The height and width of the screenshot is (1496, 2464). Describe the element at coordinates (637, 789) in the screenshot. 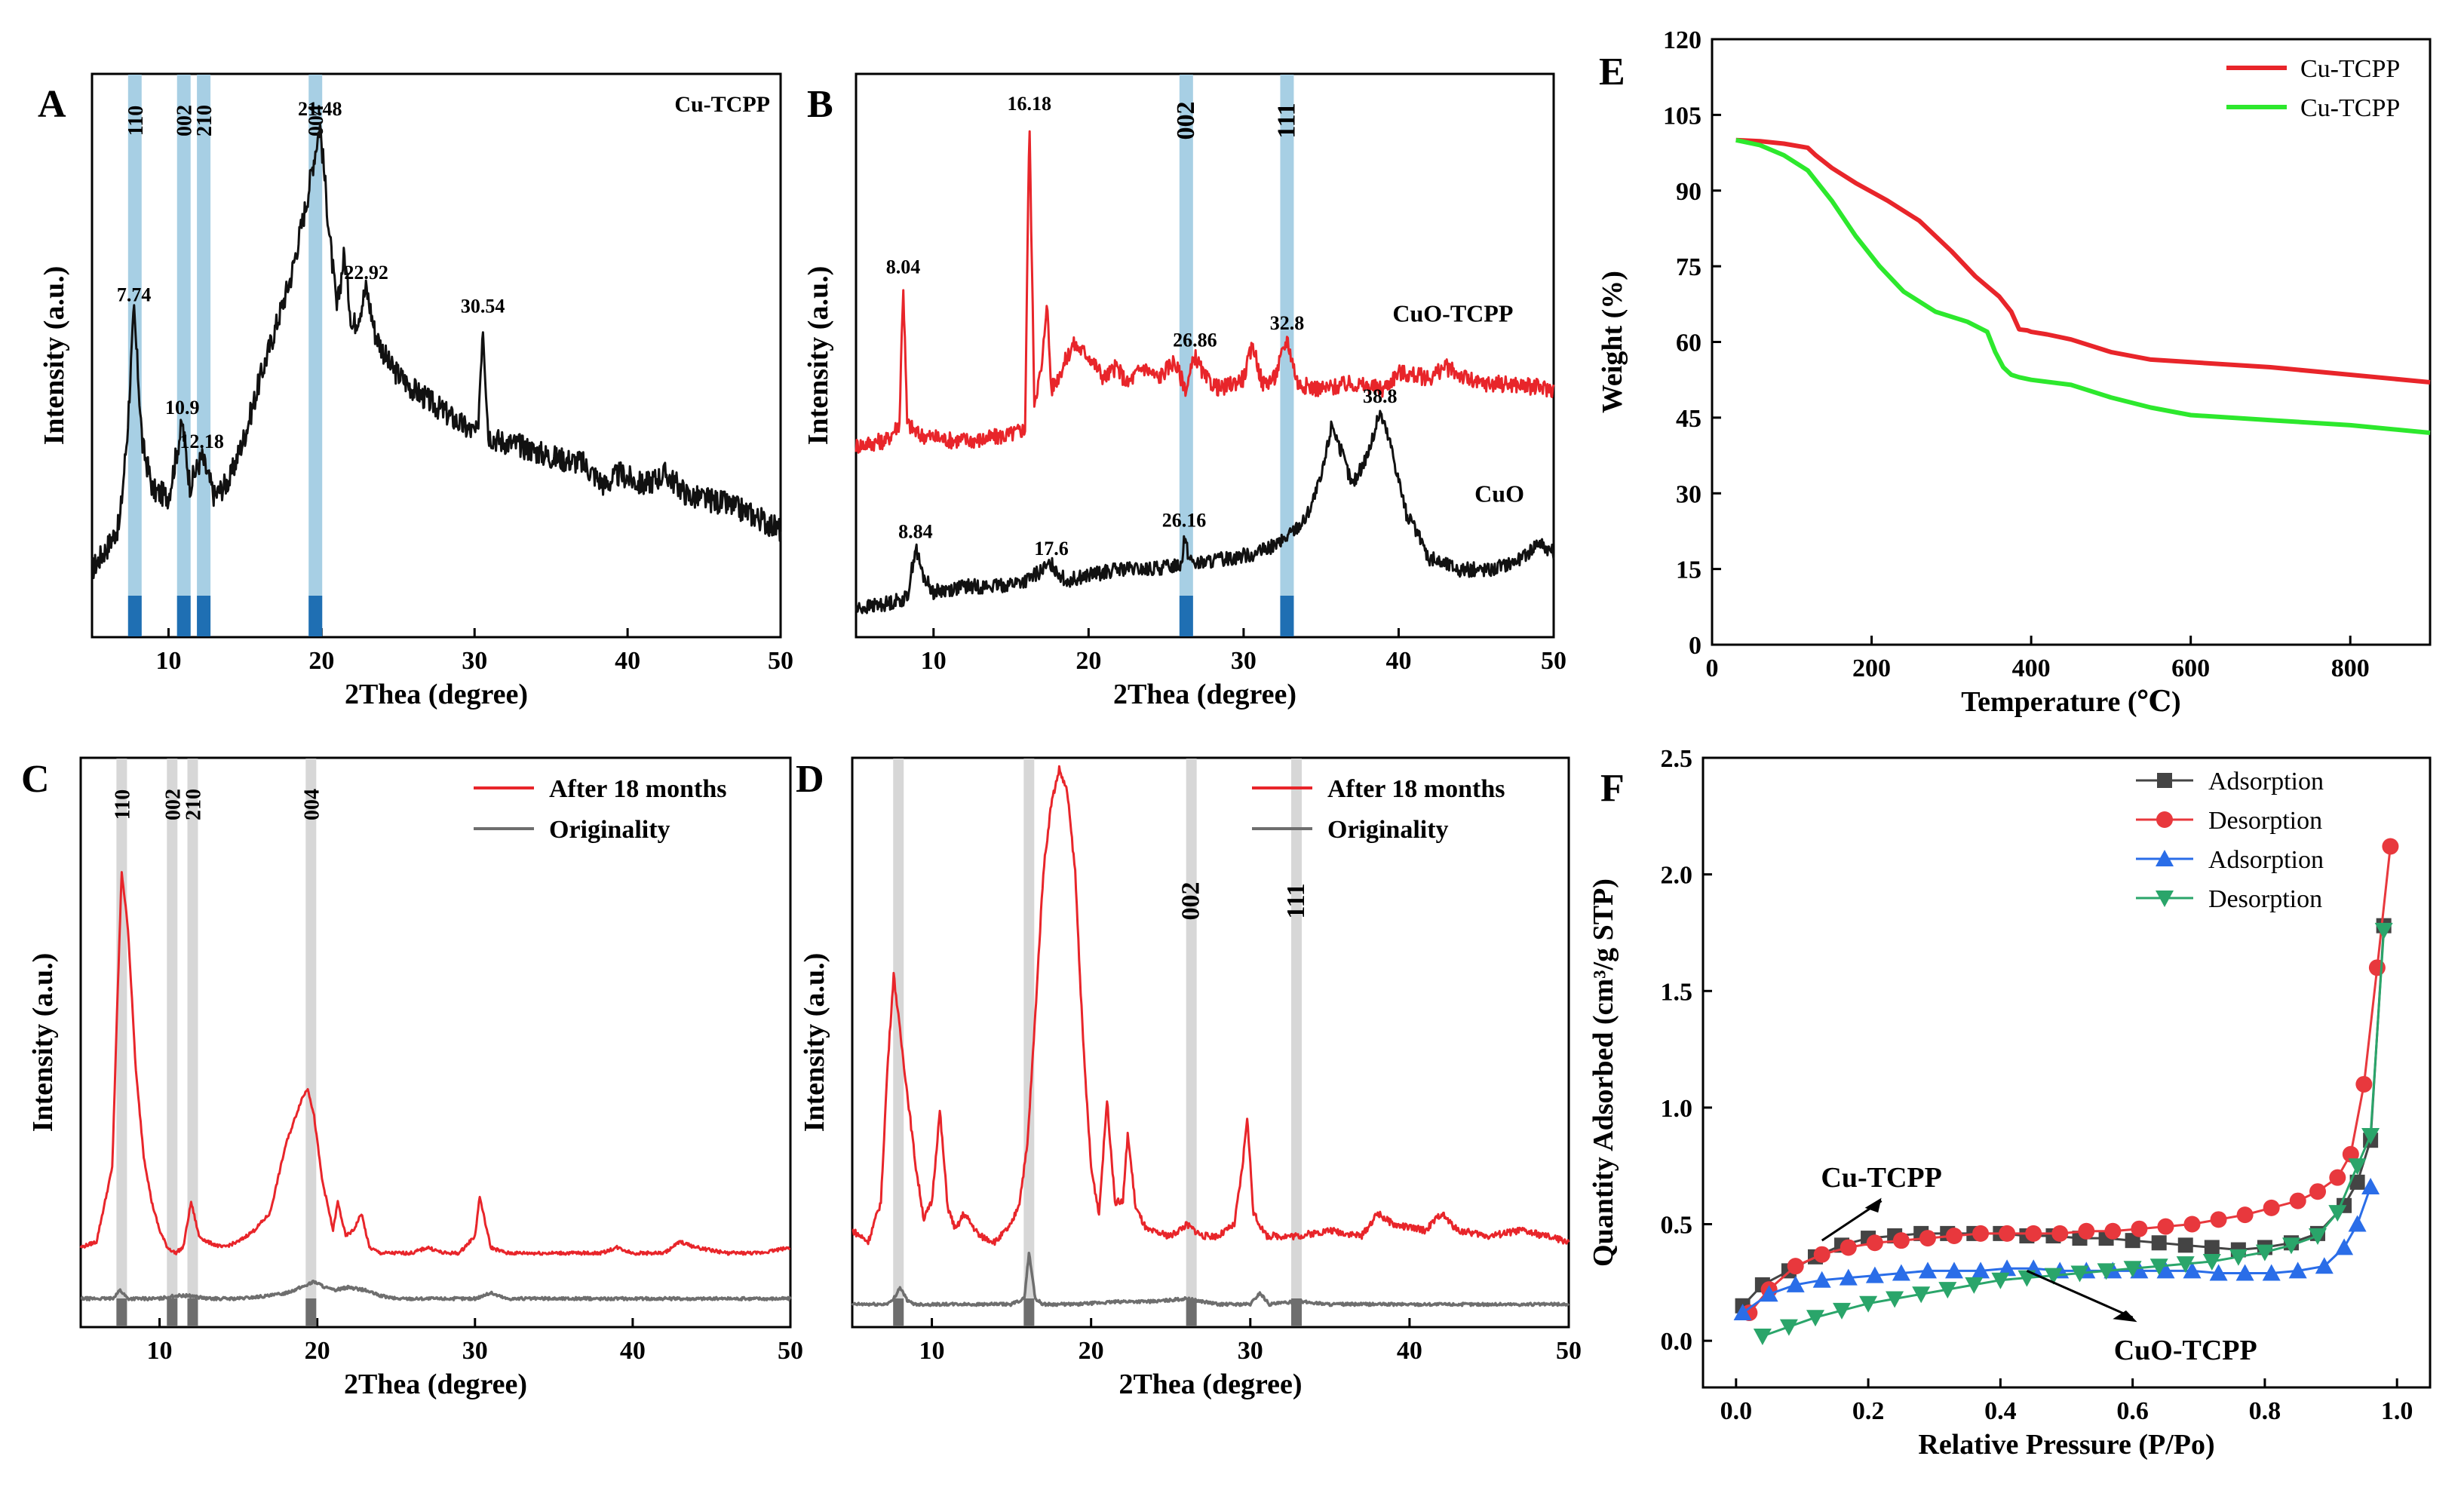

I see `legend-label: After 18 months` at that location.